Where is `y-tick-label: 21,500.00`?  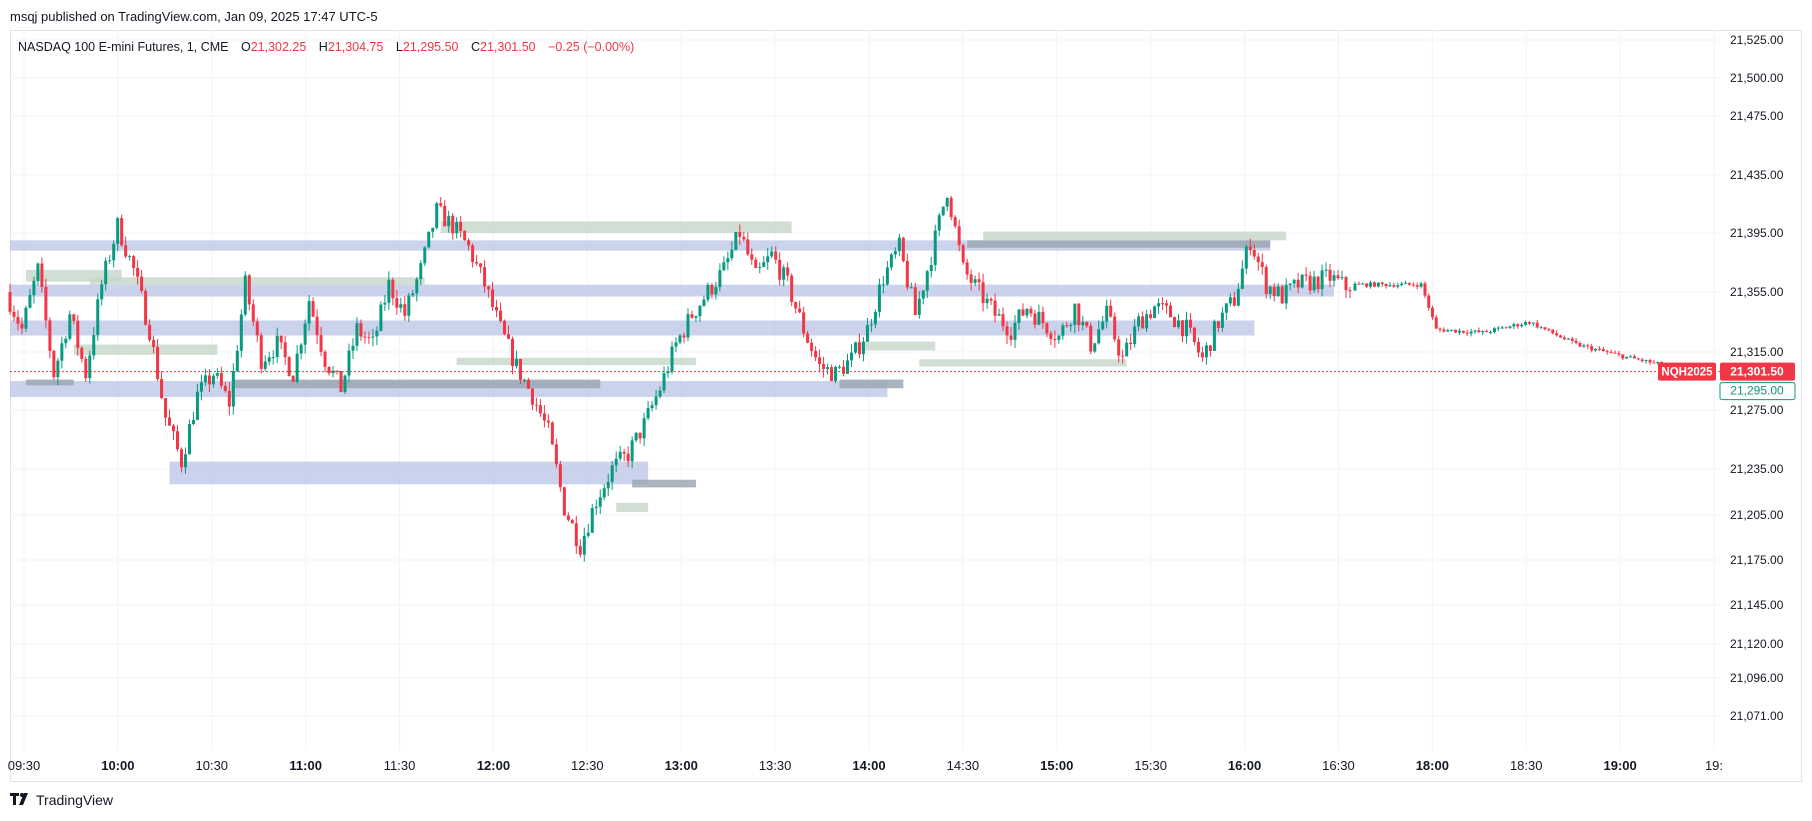 y-tick-label: 21,500.00 is located at coordinates (1757, 78).